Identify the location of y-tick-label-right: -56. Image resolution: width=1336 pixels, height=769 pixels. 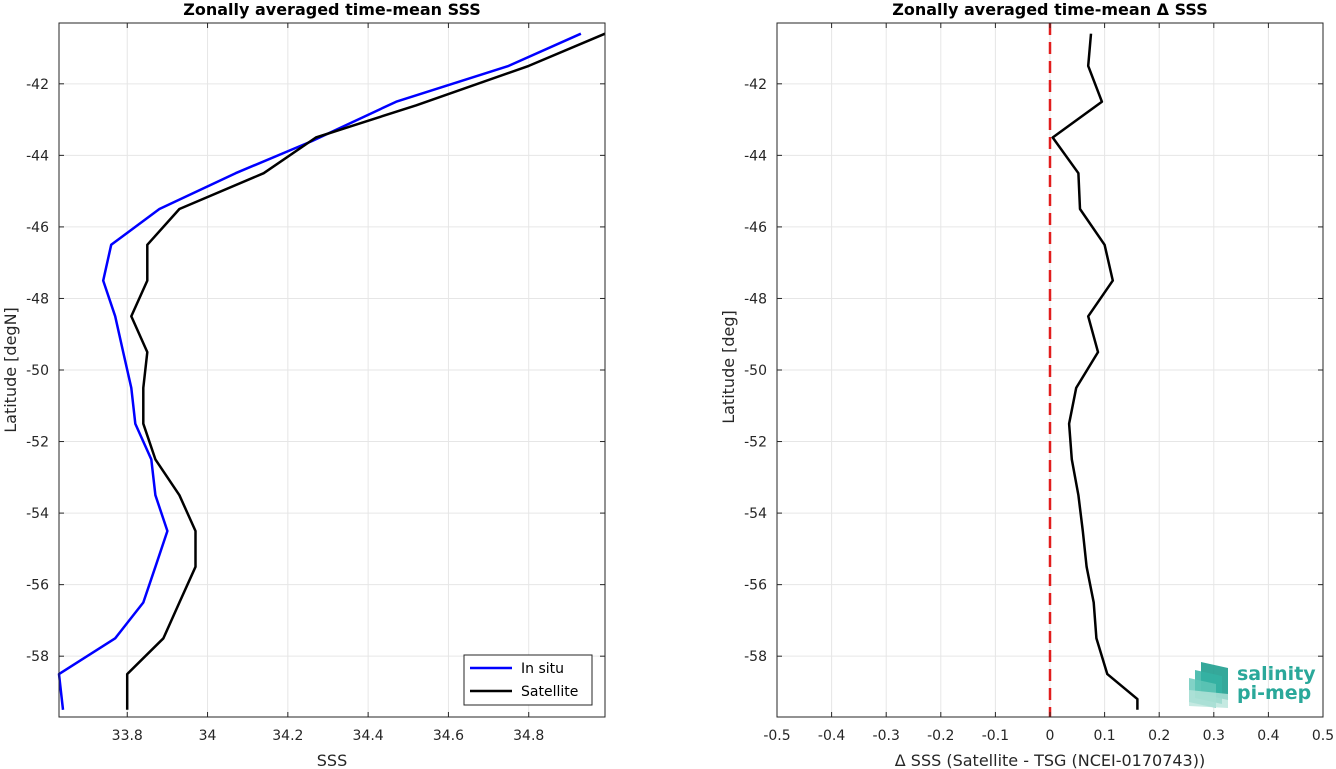
(755, 586).